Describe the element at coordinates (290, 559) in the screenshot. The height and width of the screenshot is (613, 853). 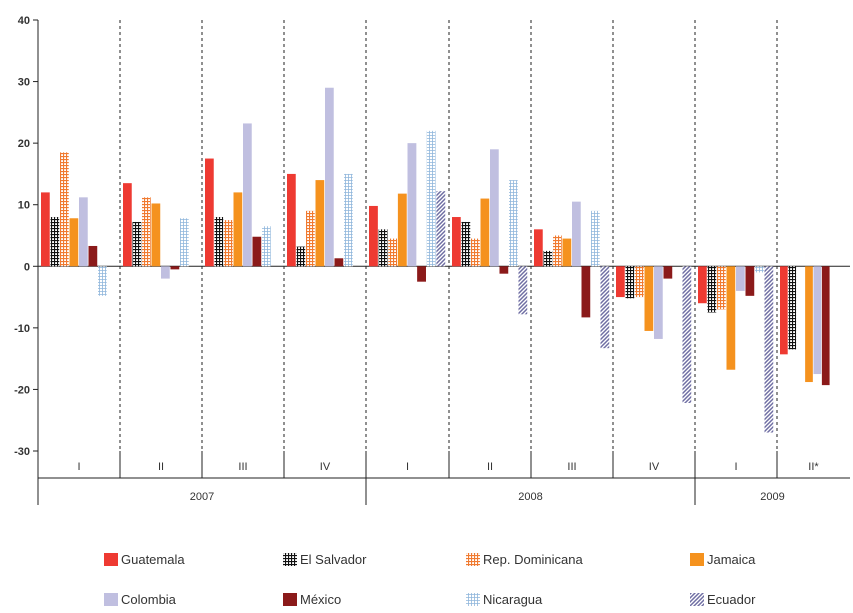
I see `legend-swatch-el-salvador` at that location.